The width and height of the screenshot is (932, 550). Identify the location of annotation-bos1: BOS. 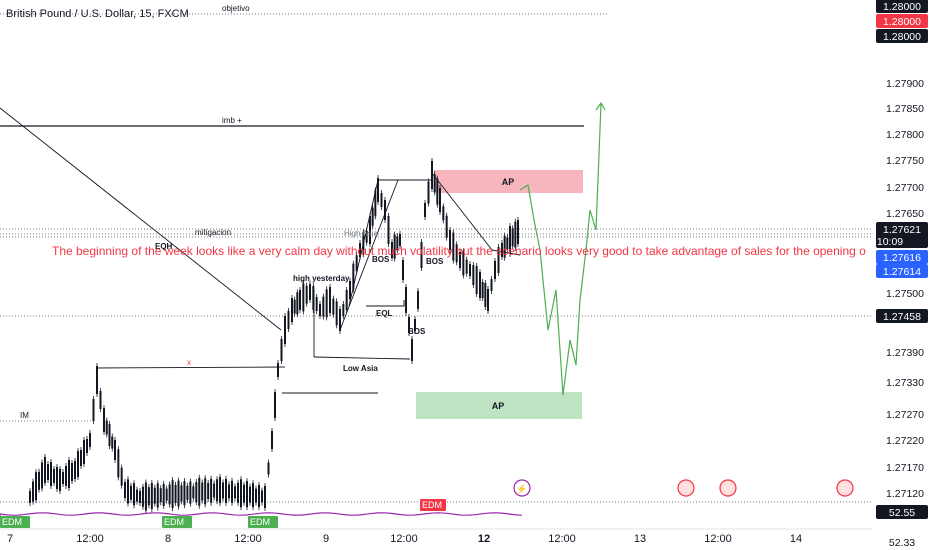
(381, 259).